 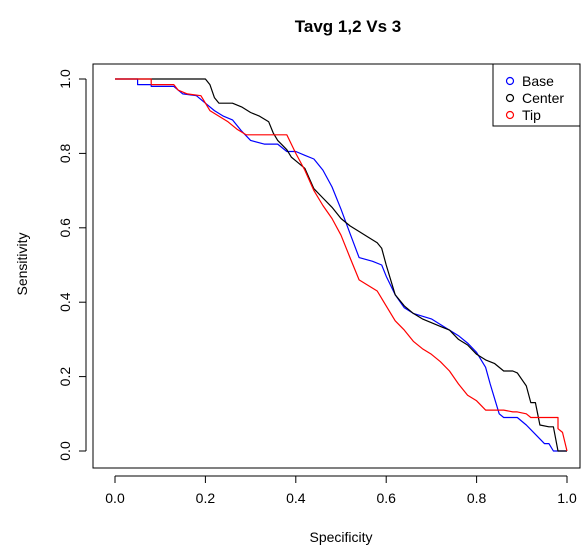 What do you see at coordinates (65, 79) in the screenshot?
I see `y-tick-label: 1.0` at bounding box center [65, 79].